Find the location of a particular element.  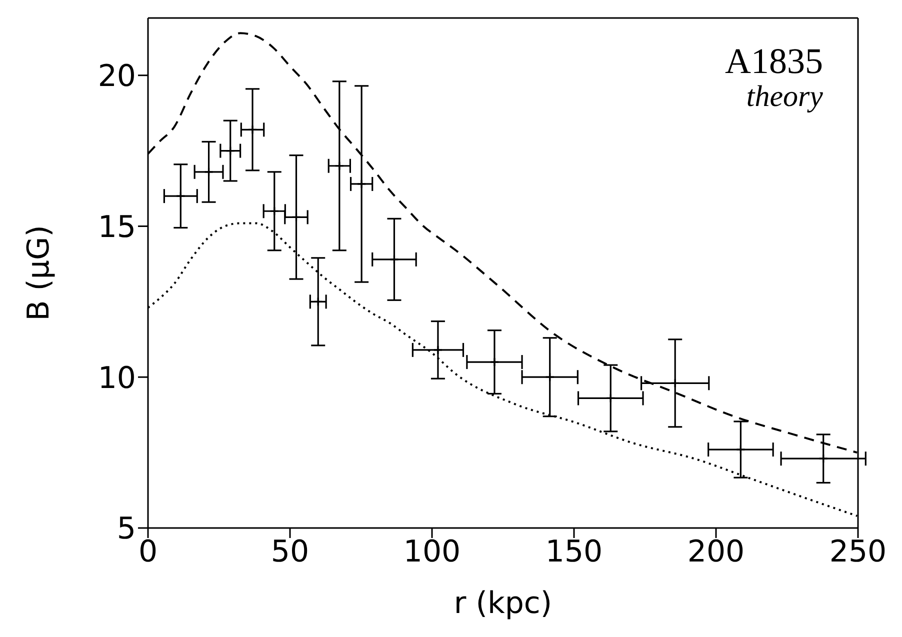

x-tick-label: 150 is located at coordinates (574, 552).